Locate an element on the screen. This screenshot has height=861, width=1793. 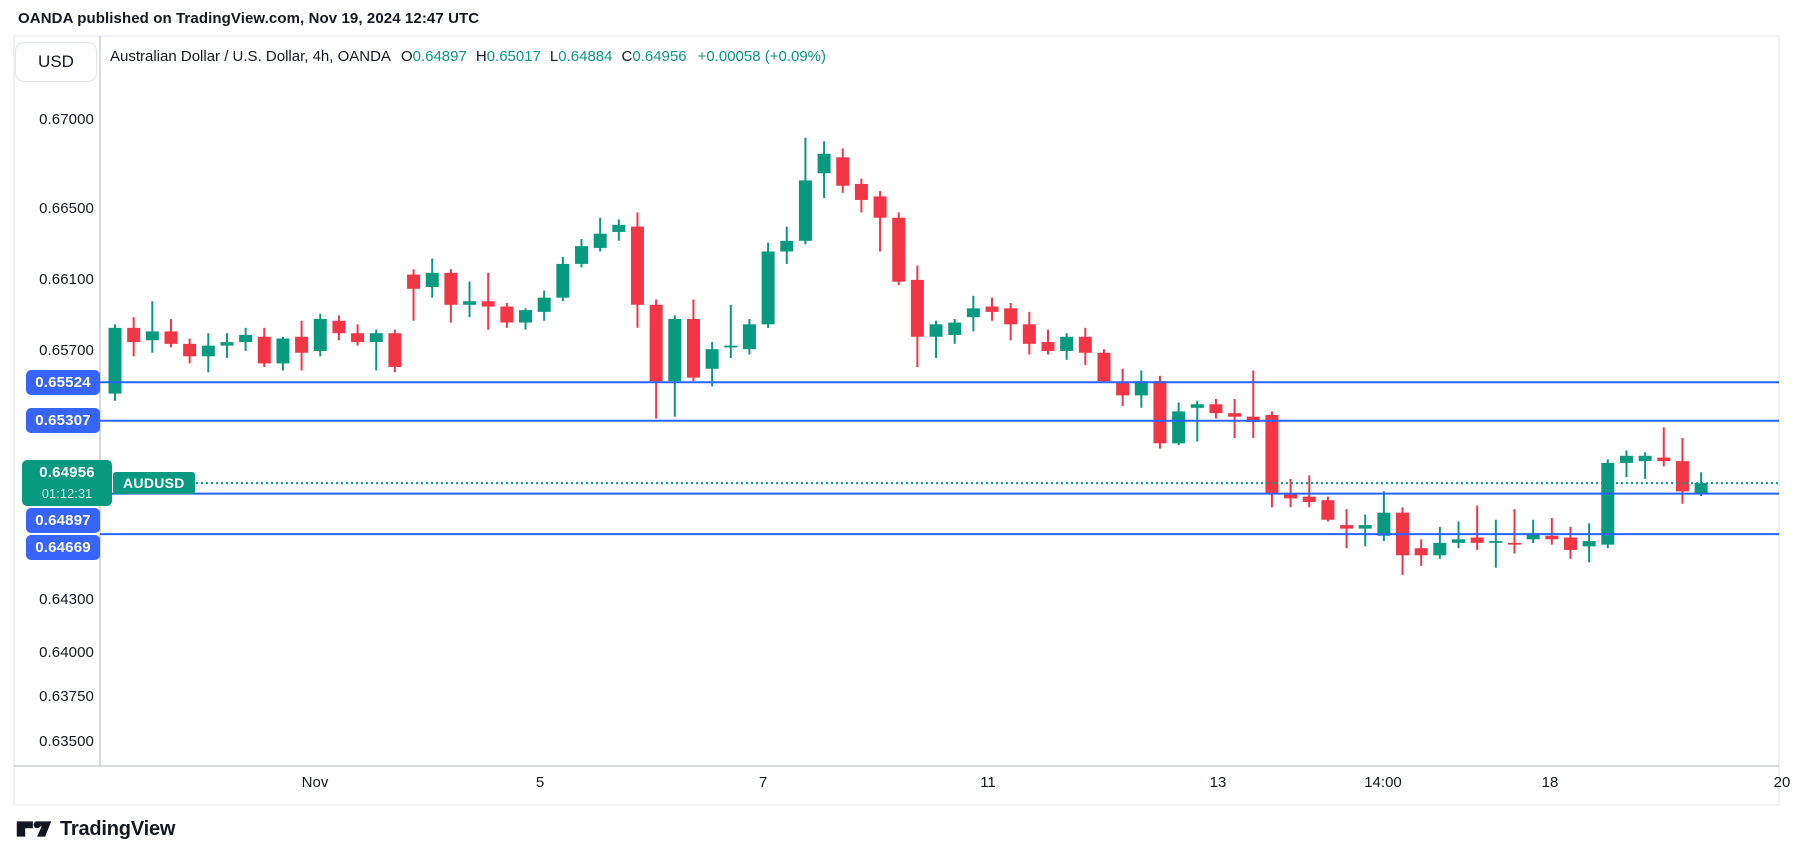
tradingview-logo-icon is located at coordinates (34, 829).